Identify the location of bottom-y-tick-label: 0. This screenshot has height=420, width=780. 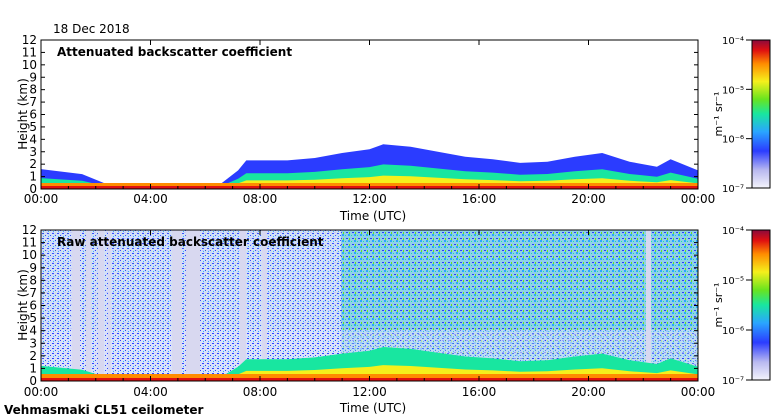
(33, 381).